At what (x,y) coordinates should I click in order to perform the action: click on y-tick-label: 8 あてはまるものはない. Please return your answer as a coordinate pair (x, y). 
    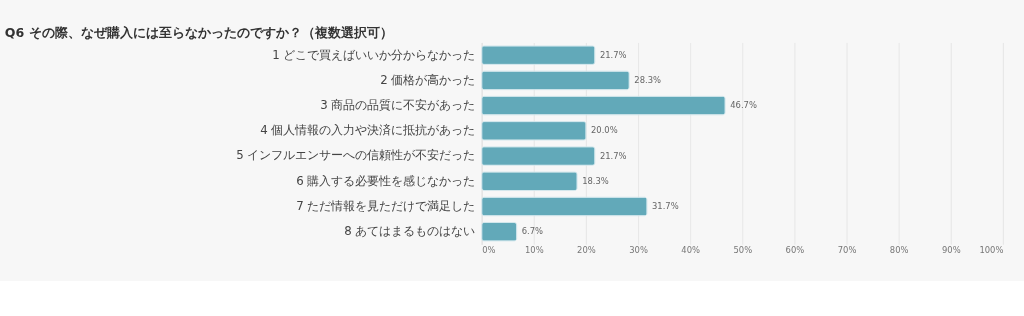
    Looking at the image, I should click on (410, 231).